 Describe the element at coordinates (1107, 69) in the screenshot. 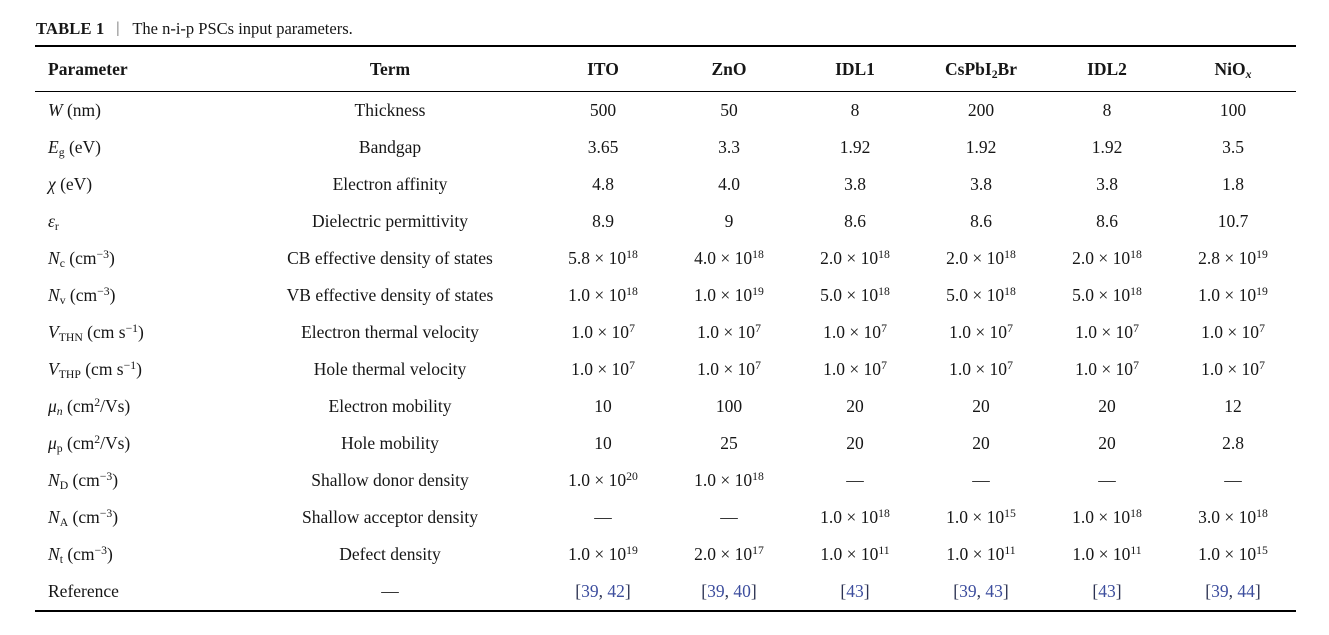

I see `column-header-idl2: IDL2` at that location.